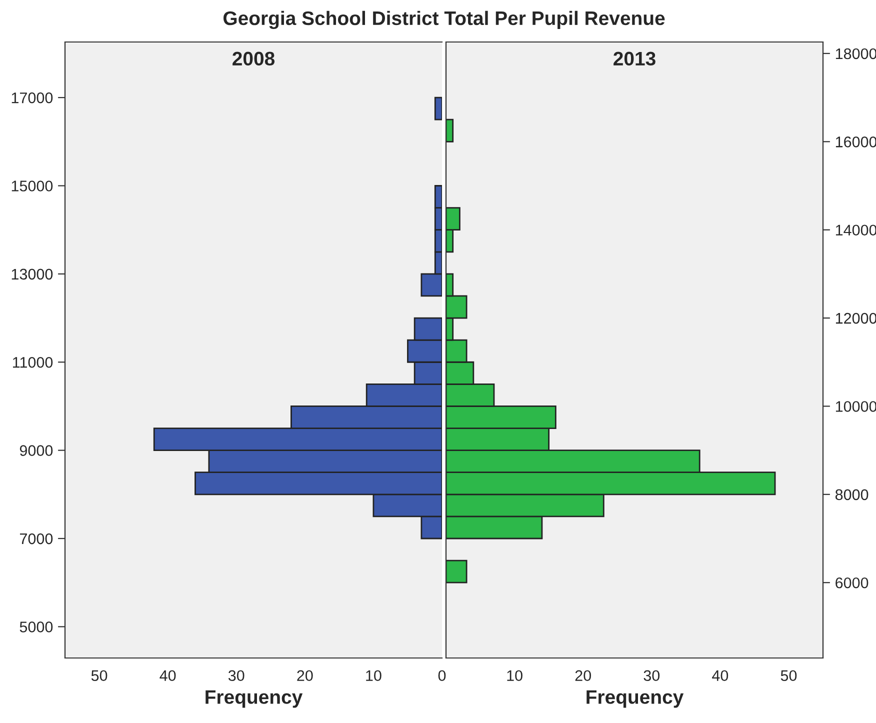 The height and width of the screenshot is (723, 876). What do you see at coordinates (444, 20) in the screenshot?
I see `chart-title: Georgia School District Total Per Pupil Revenue` at bounding box center [444, 20].